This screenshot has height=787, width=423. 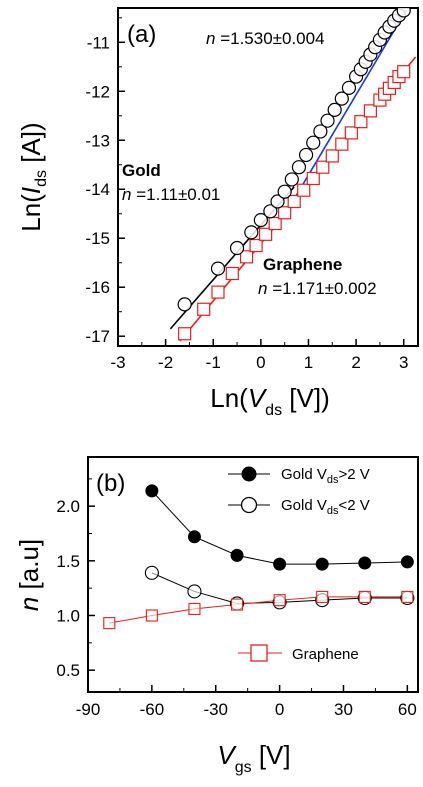 What do you see at coordinates (165, 362) in the screenshot?
I see `x-tick-label: -2` at bounding box center [165, 362].